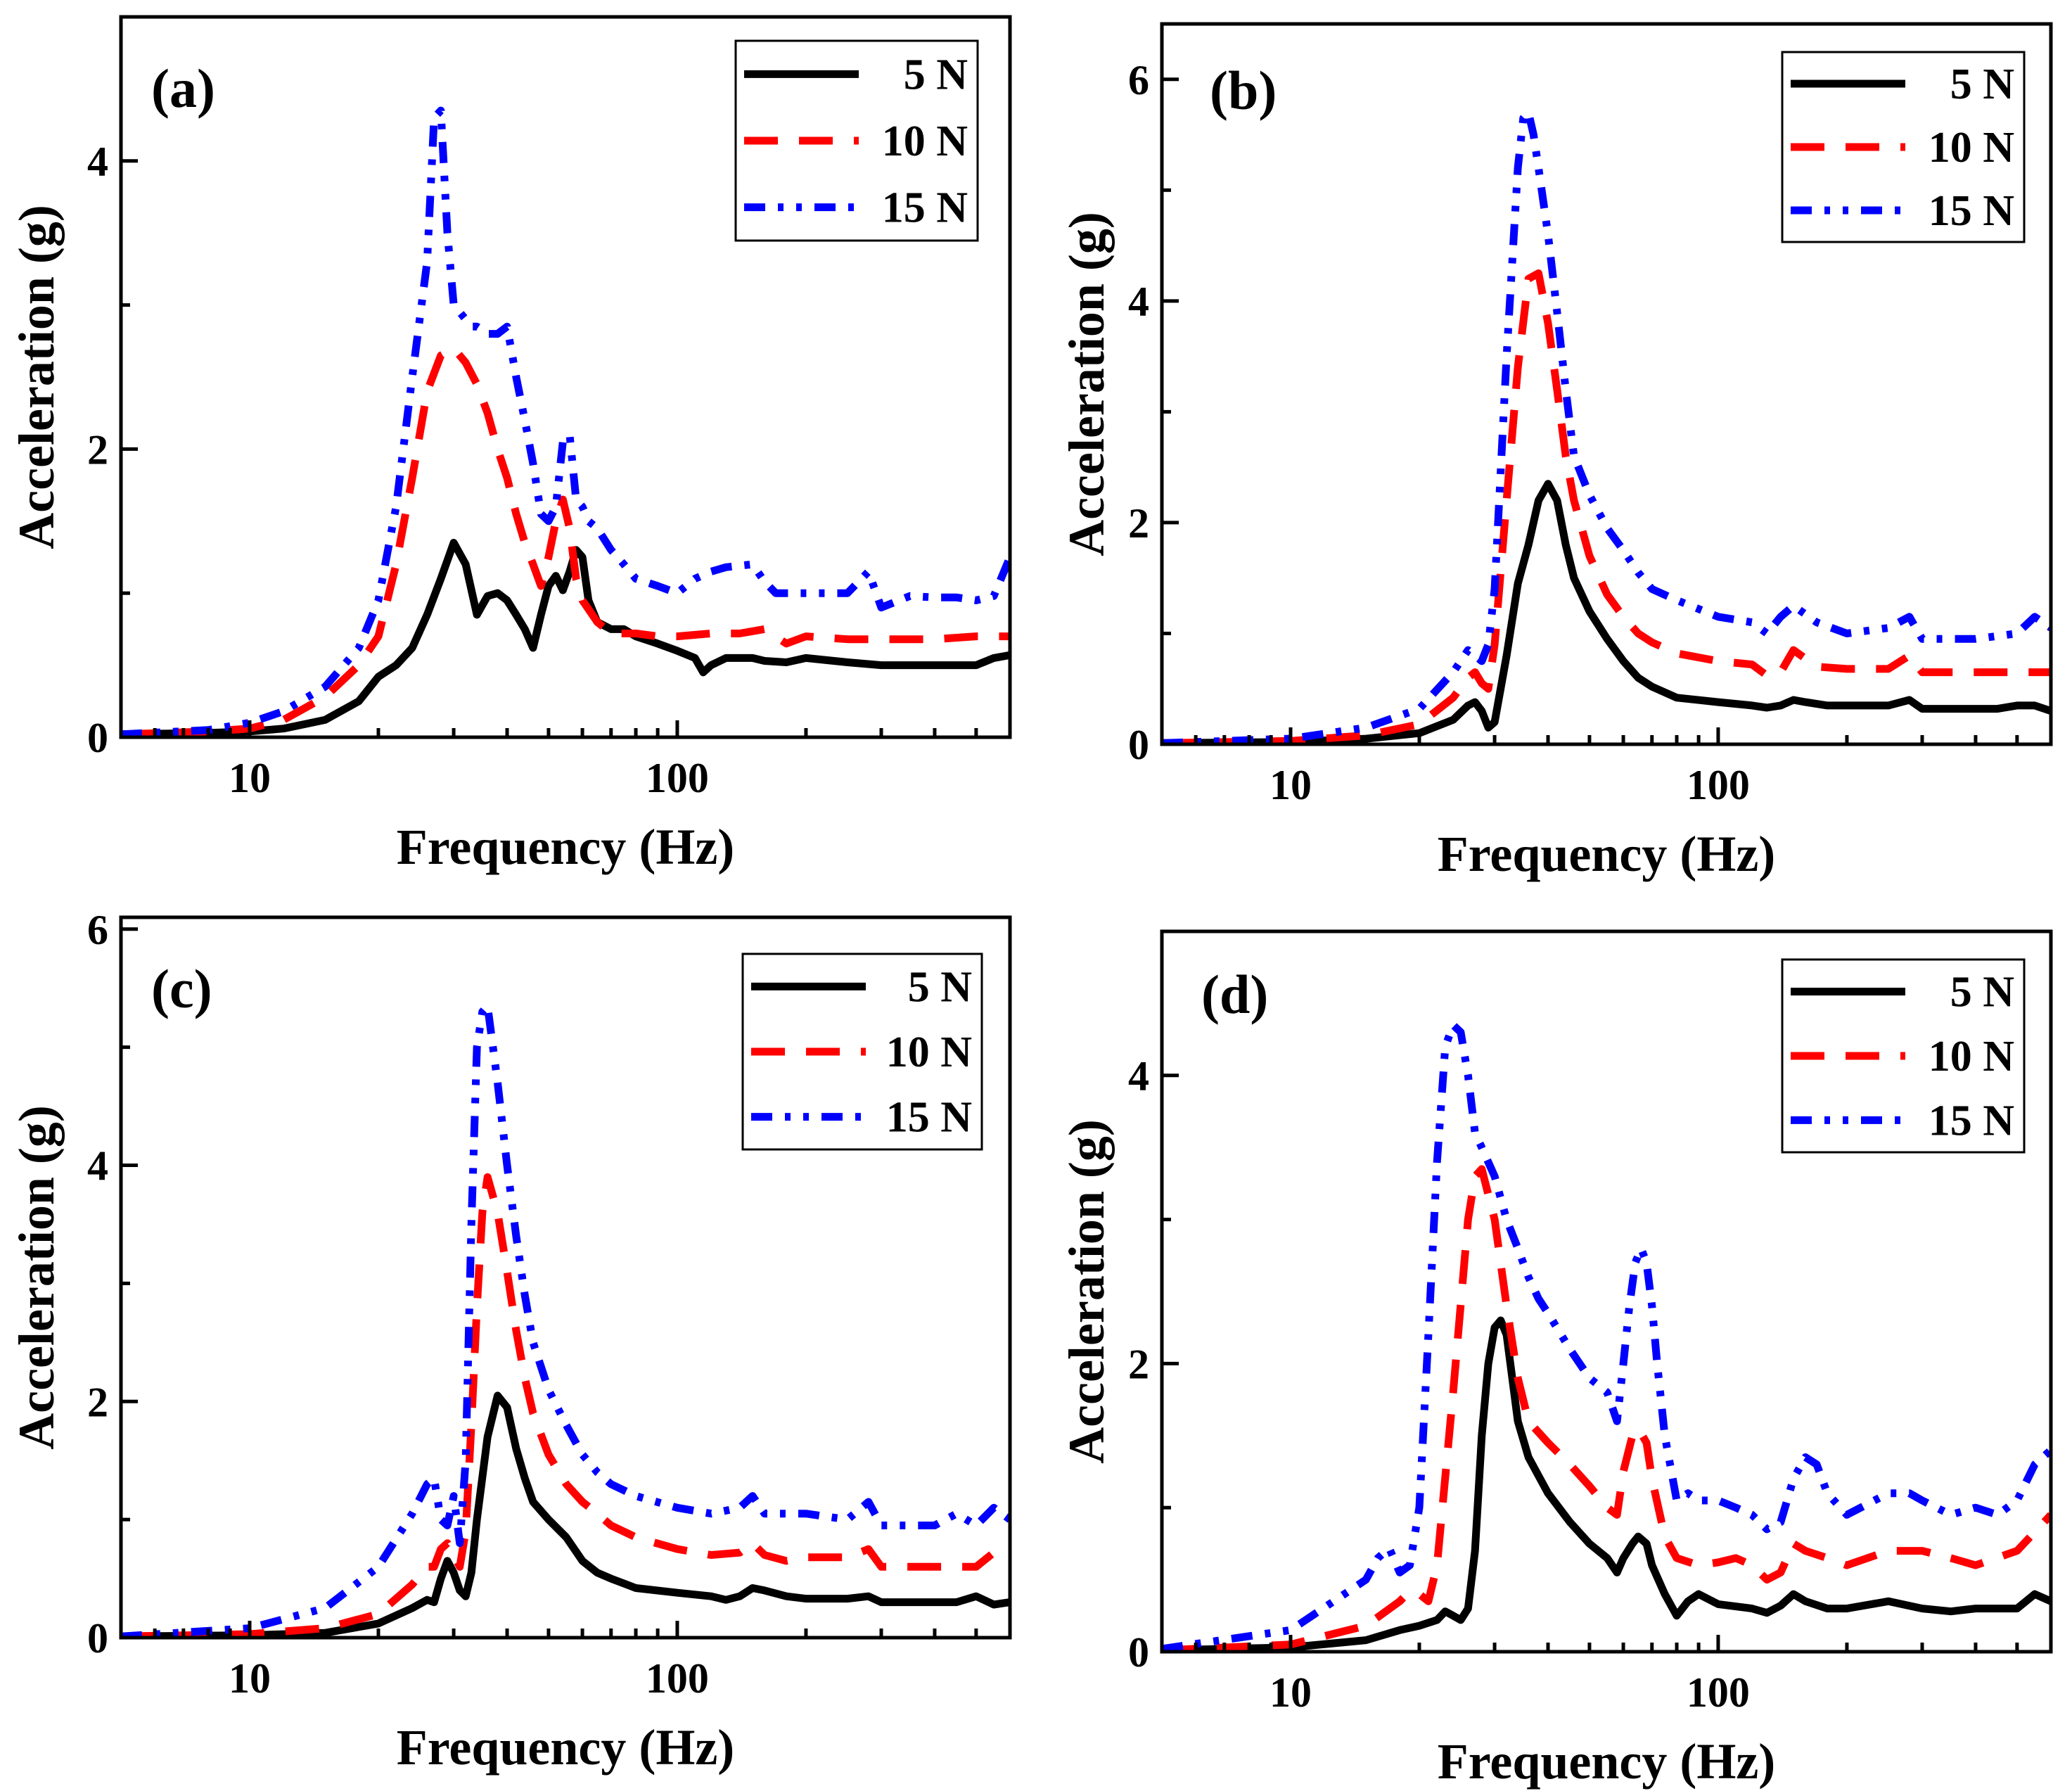 The height and width of the screenshot is (1791, 2072). I want to click on panel-label: (a), so click(183, 88).